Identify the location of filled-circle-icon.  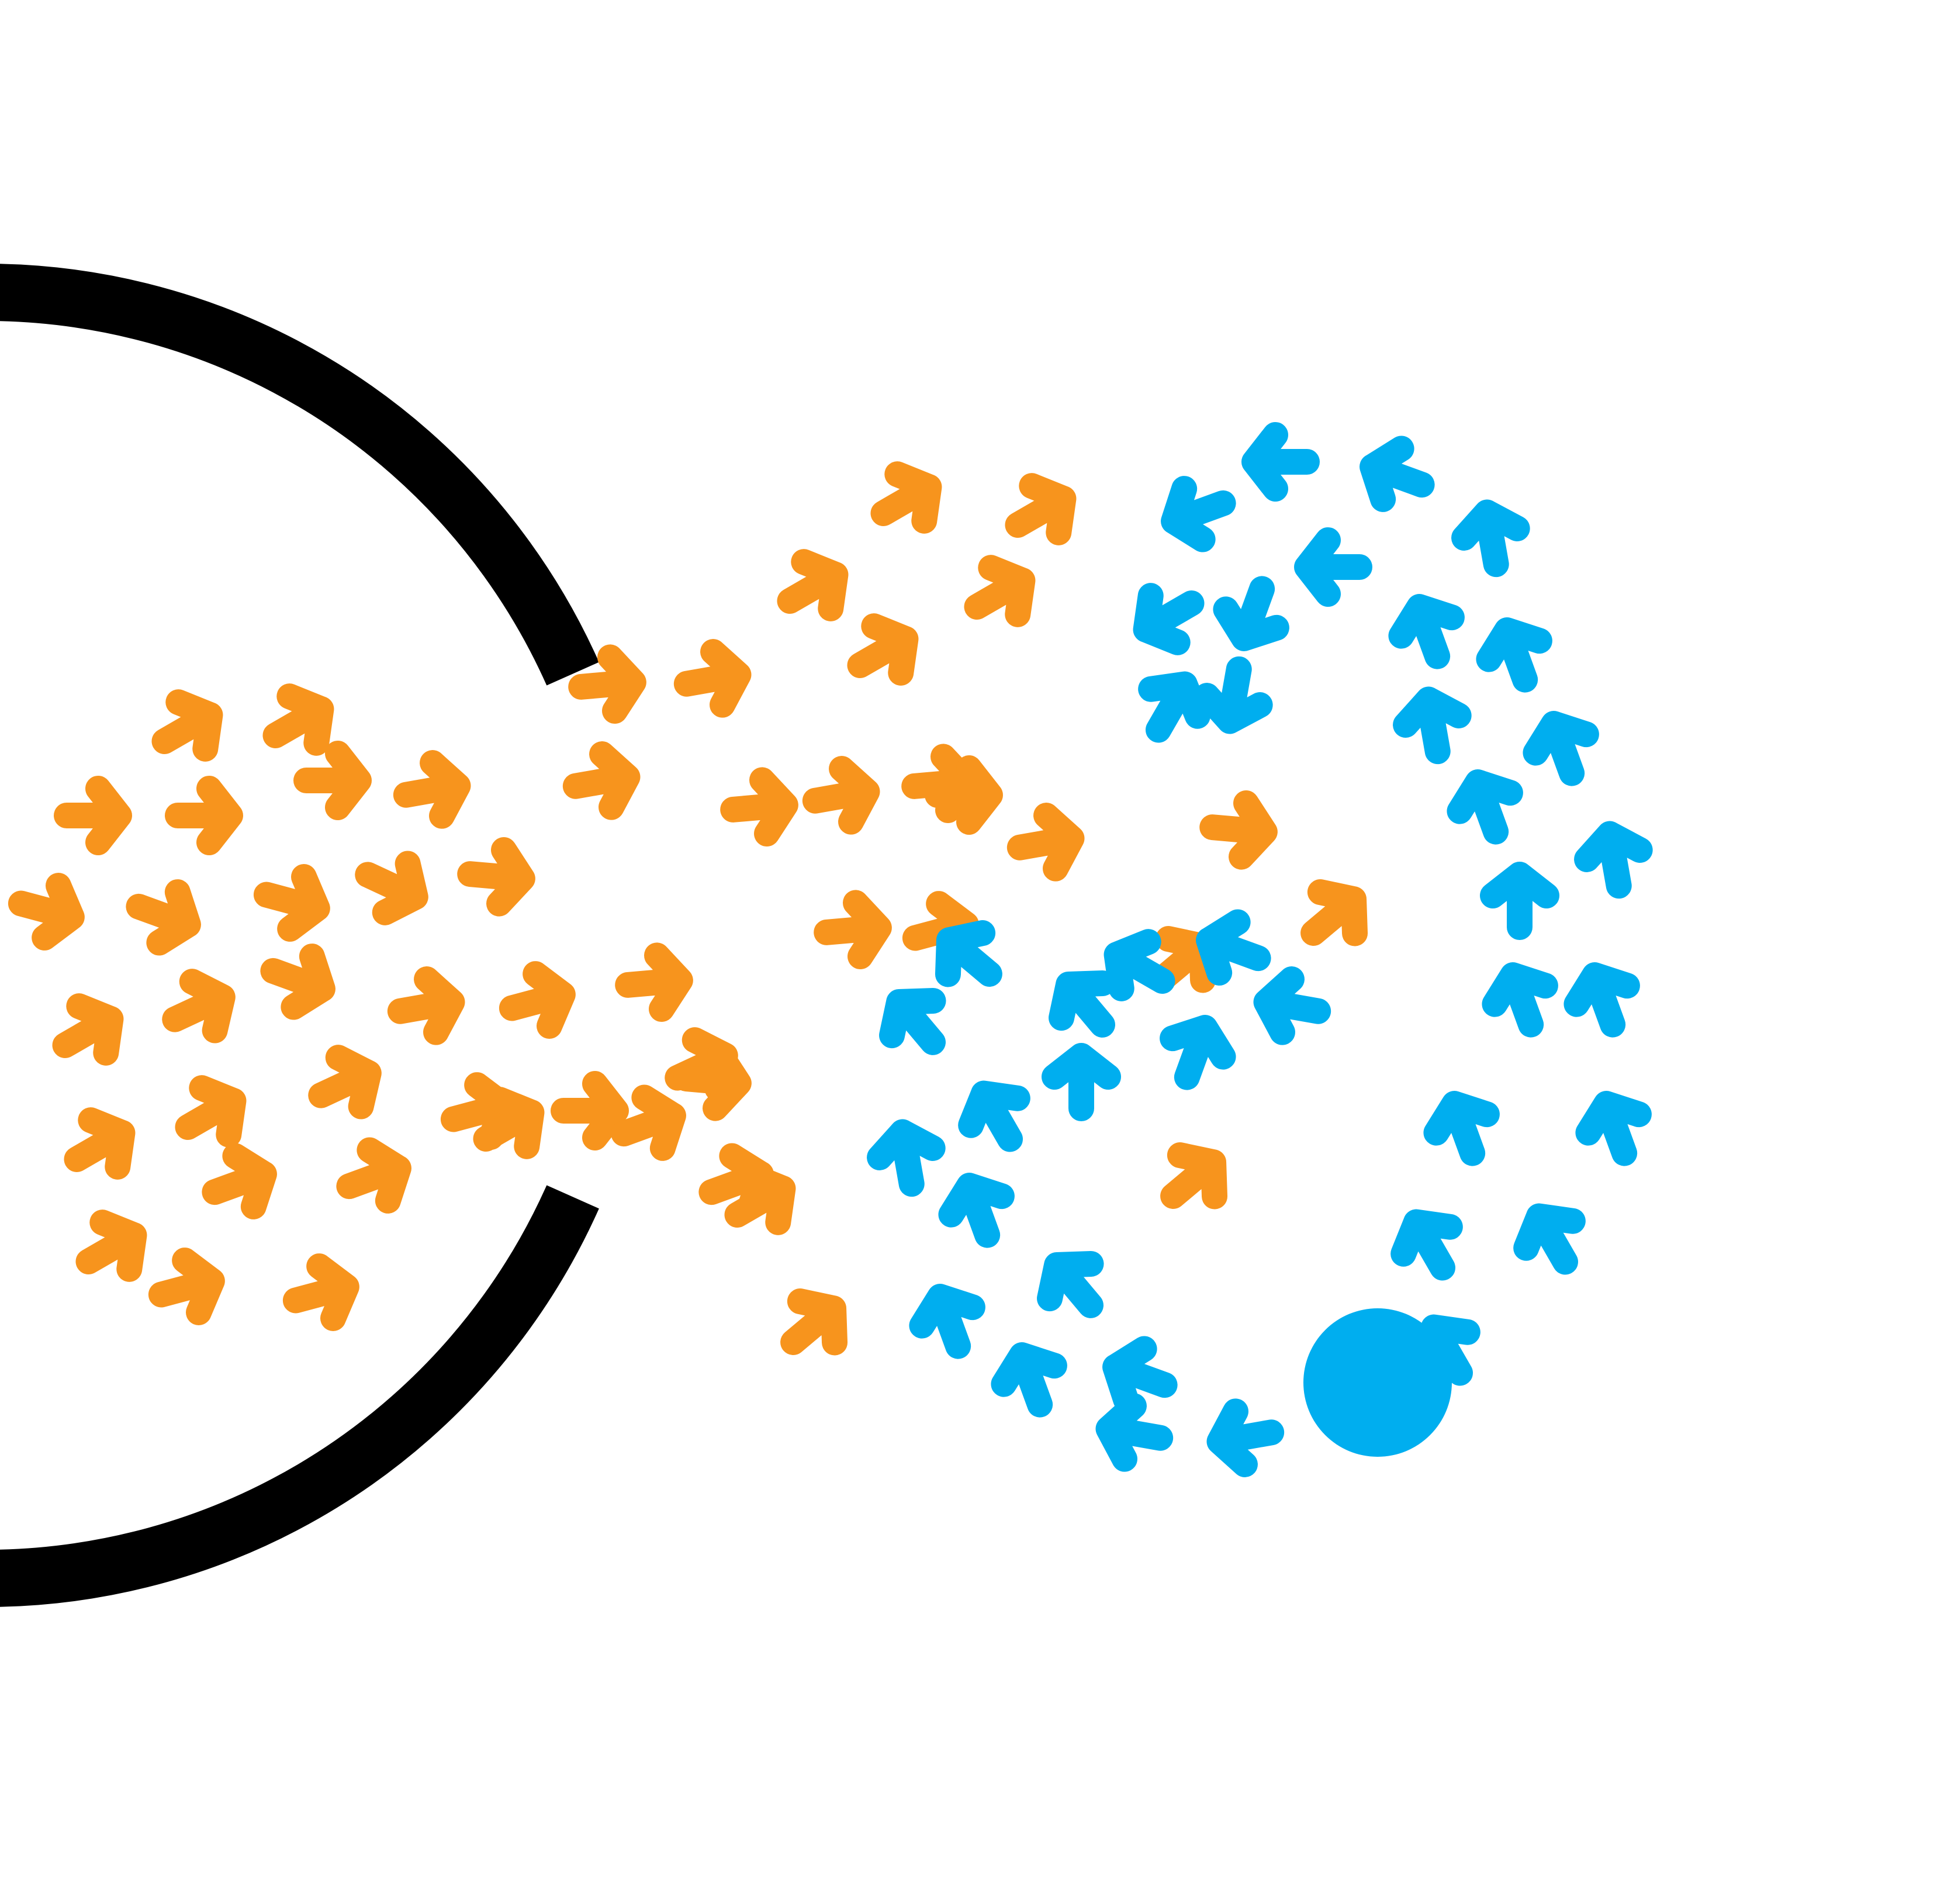
(1377, 1382).